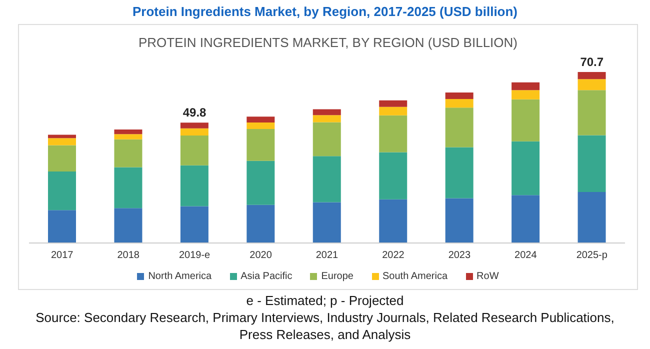  Describe the element at coordinates (393, 256) in the screenshot. I see `x-tick-label: 2022` at that location.